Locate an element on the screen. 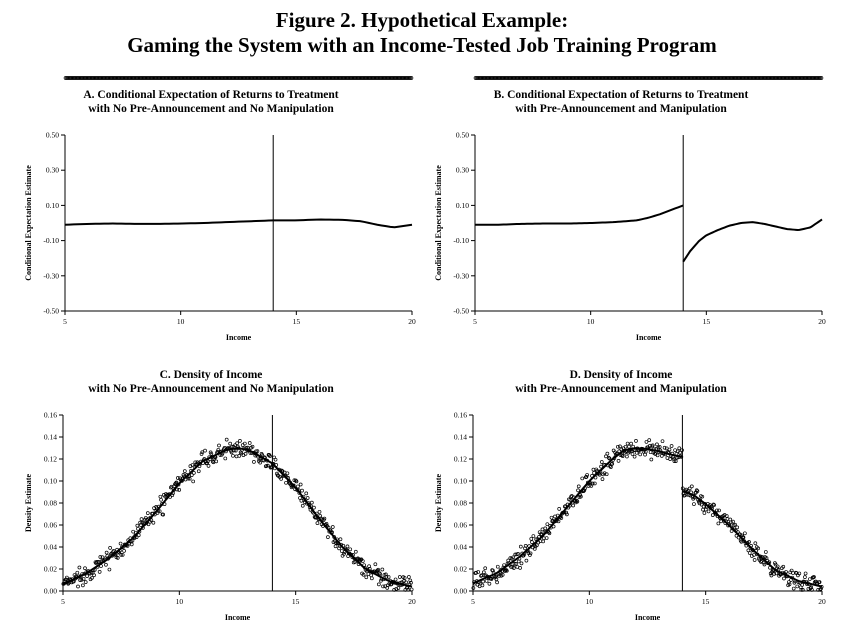  panel-d-y-tick-label: 0.14 is located at coordinates (460, 437).